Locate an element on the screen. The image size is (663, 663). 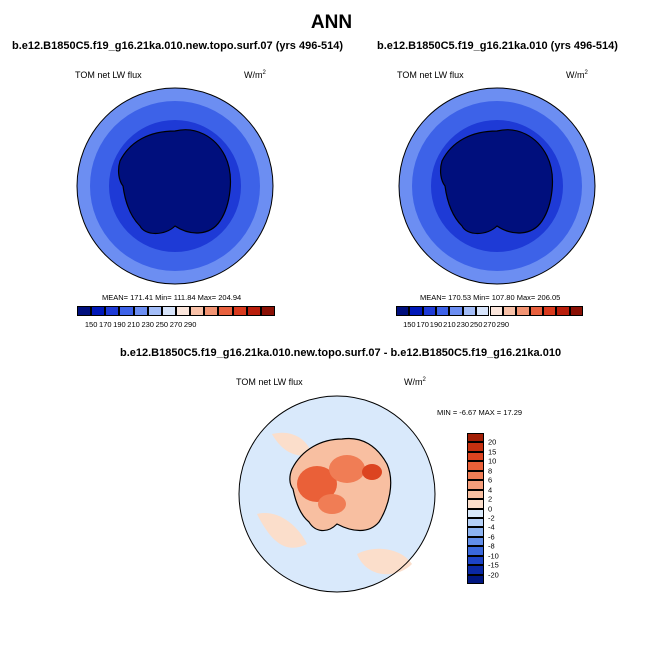
panel-2-stats: MEAN= 170.53 Min= 107.80 Max= 206.05 is located at coordinates (490, 297).